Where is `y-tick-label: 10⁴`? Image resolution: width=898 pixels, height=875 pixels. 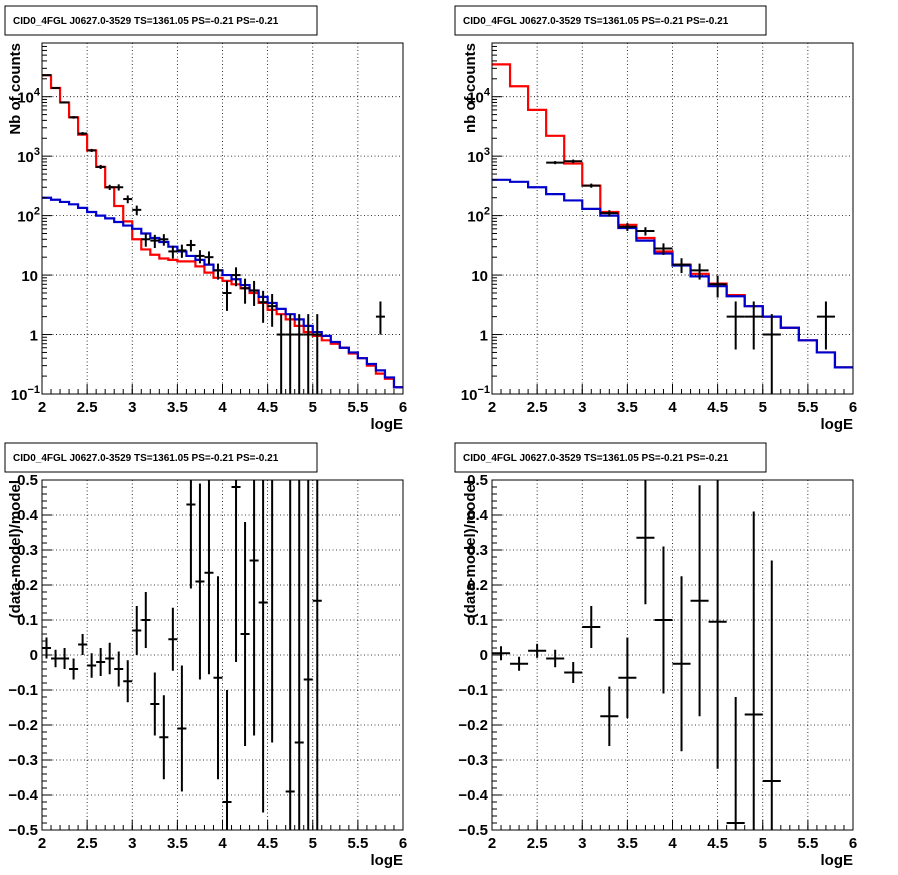 y-tick-label: 10⁴ is located at coordinates (479, 97).